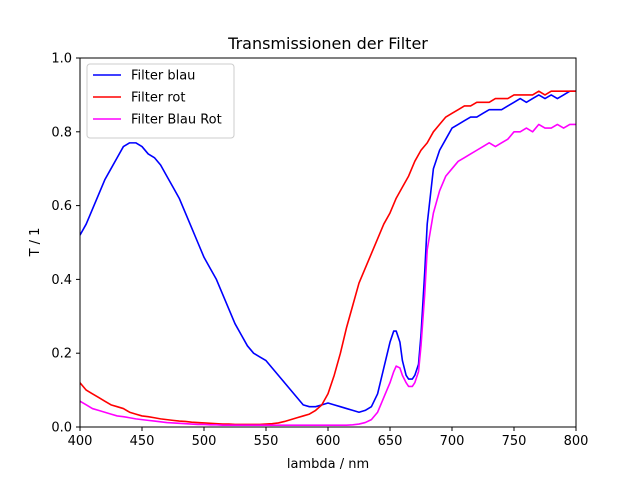 Image resolution: width=640 pixels, height=480 pixels. I want to click on legend-label-2: Filter rot, so click(158, 98).